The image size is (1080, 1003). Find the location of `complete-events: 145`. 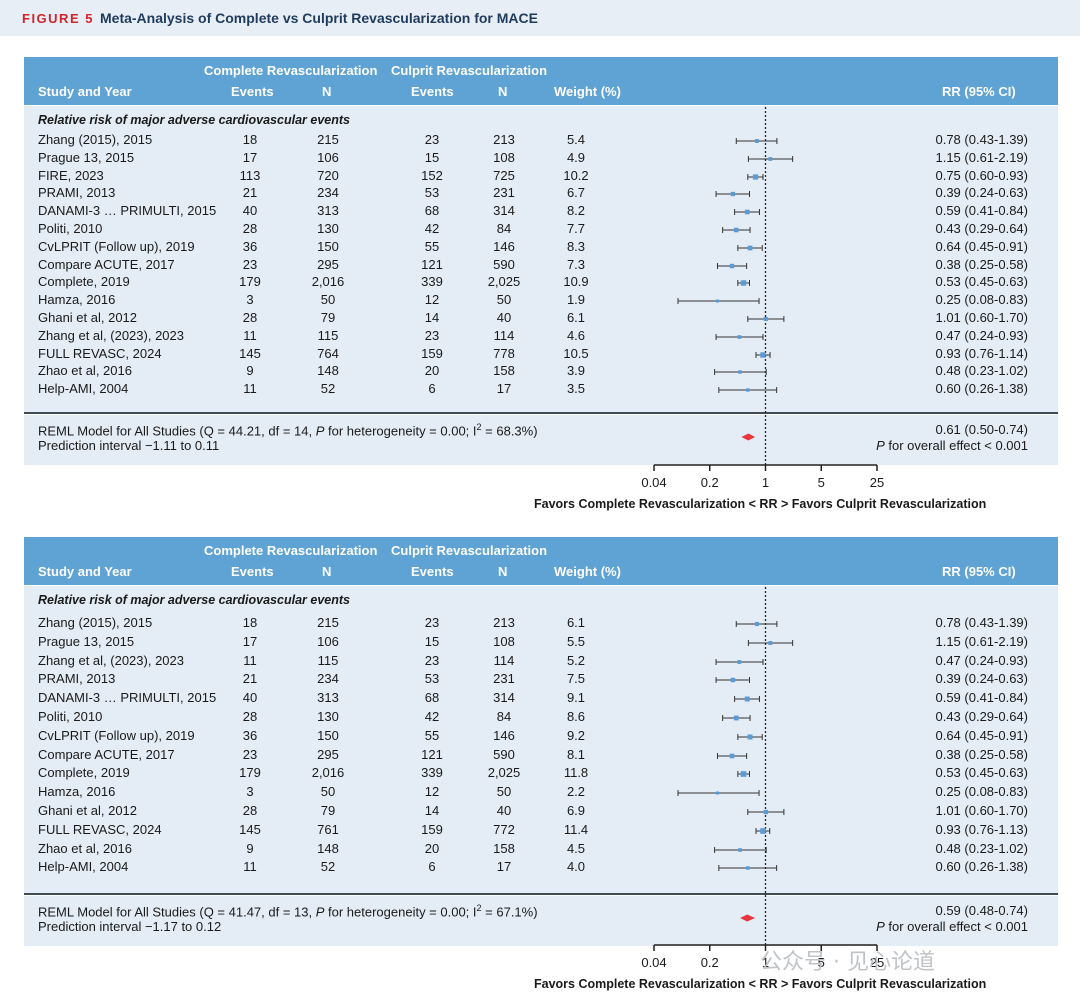

complete-events: 145 is located at coordinates (250, 353).